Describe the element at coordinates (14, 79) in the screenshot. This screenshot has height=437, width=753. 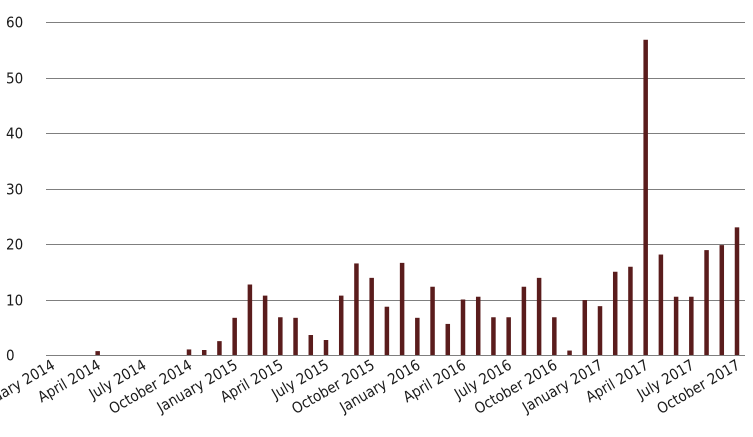
I see `y-tick-label: 50` at that location.